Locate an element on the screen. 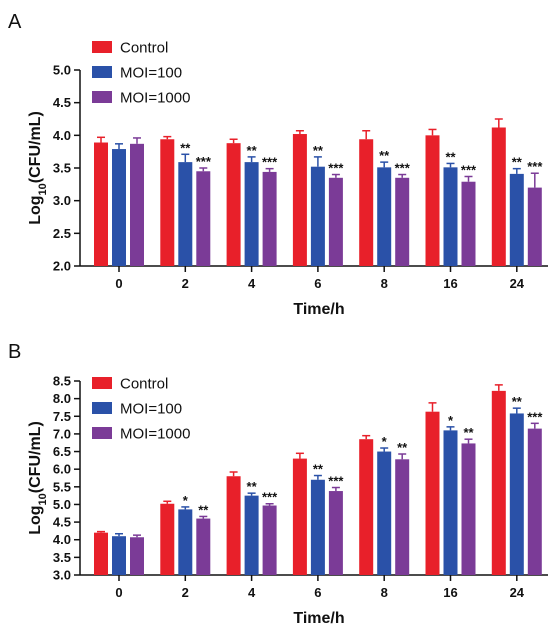  panel-a-legend-label: MOI=1000 is located at coordinates (155, 98).